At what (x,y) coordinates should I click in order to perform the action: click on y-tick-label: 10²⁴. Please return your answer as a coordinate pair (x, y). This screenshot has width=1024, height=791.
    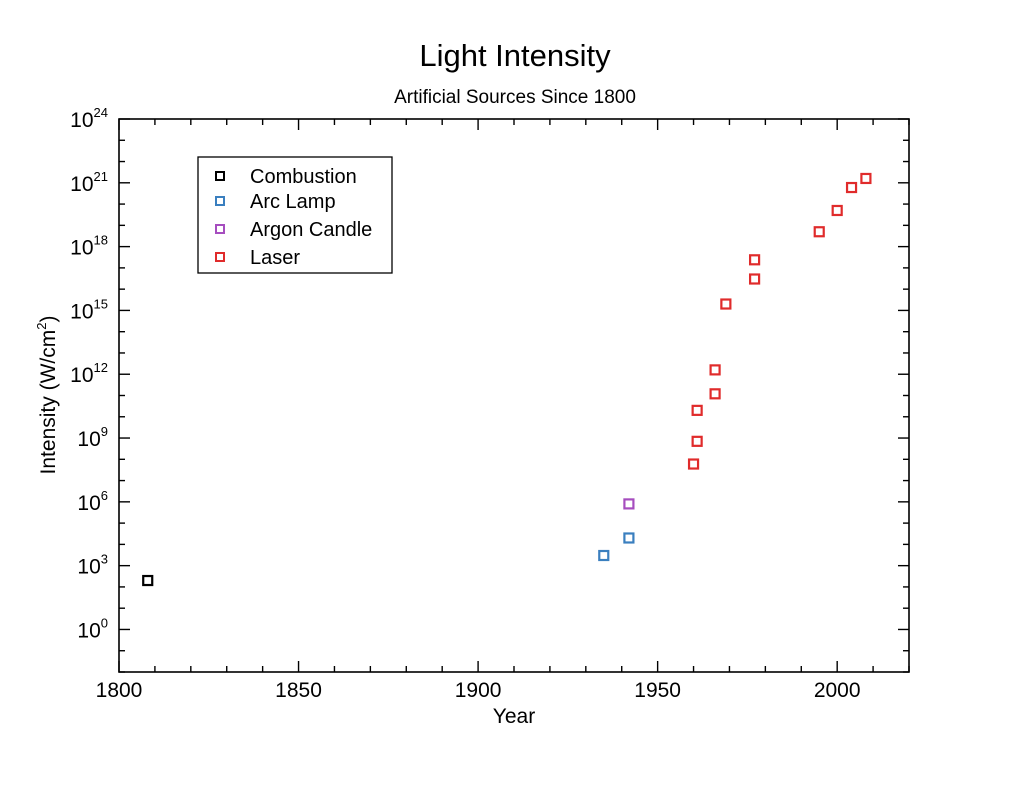
    Looking at the image, I should click on (89, 118).